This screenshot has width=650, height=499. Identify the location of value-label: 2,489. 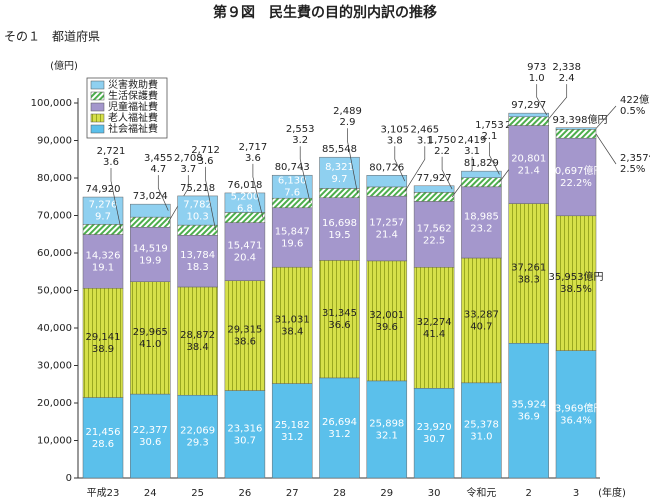
(347, 111).